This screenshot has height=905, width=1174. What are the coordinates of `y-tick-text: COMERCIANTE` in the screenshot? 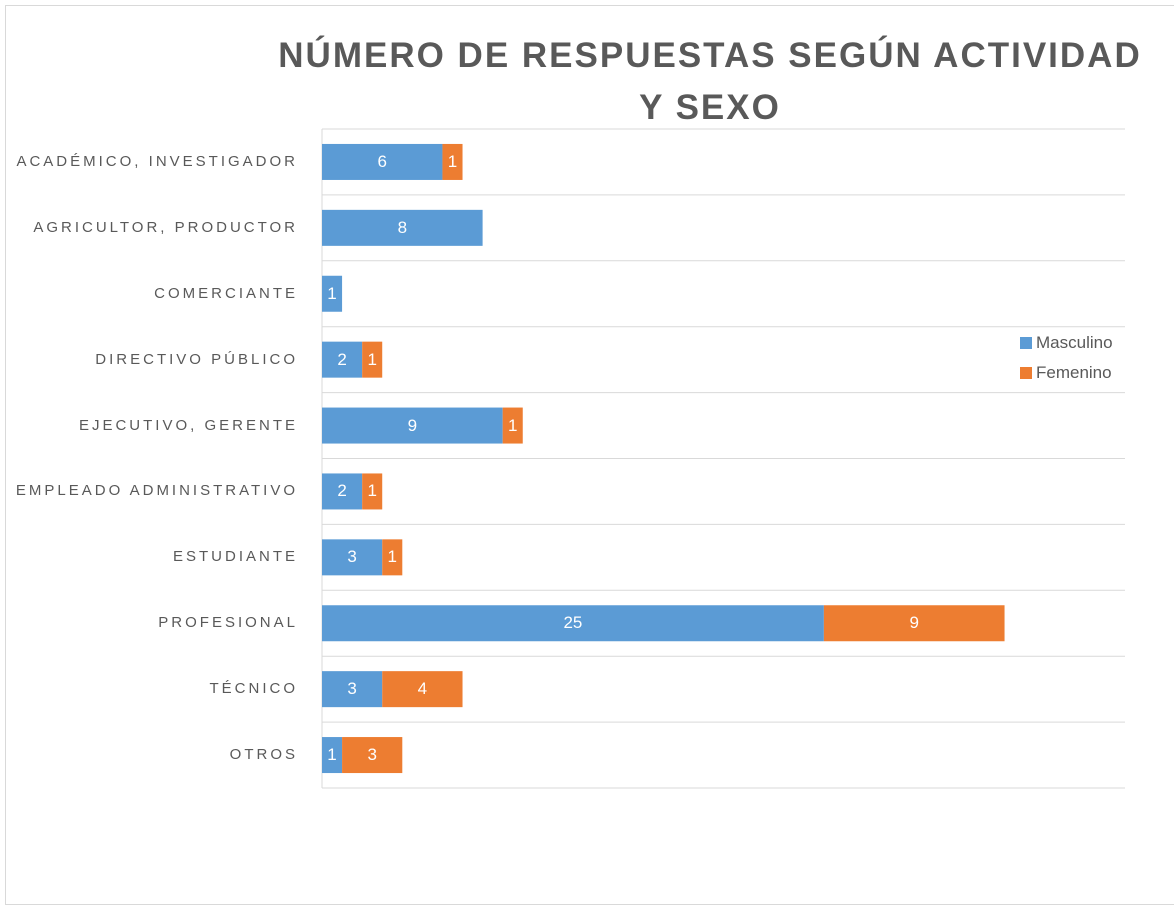 It's located at (226, 293).